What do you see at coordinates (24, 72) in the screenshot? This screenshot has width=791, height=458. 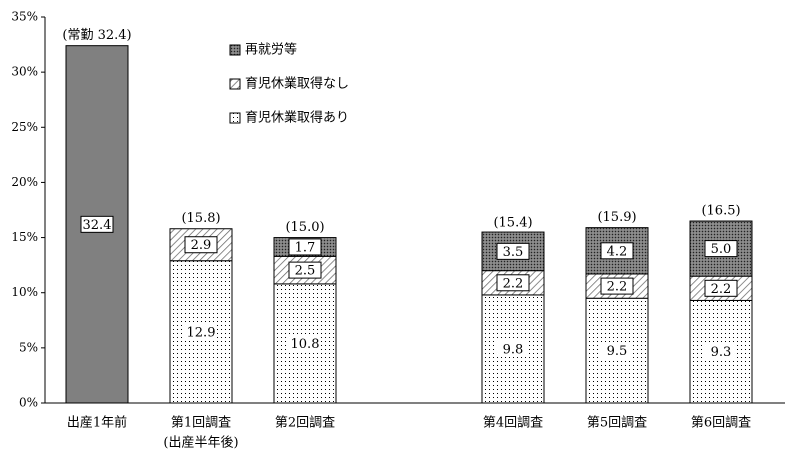 I see `y-tick-label: 30%` at bounding box center [24, 72].